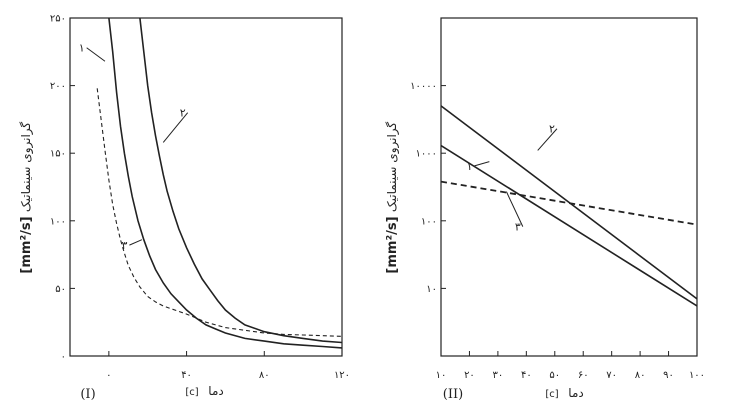  Describe the element at coordinates (697, 375) in the screenshot. I see `x-tick-label: ۱۰۰` at that location.